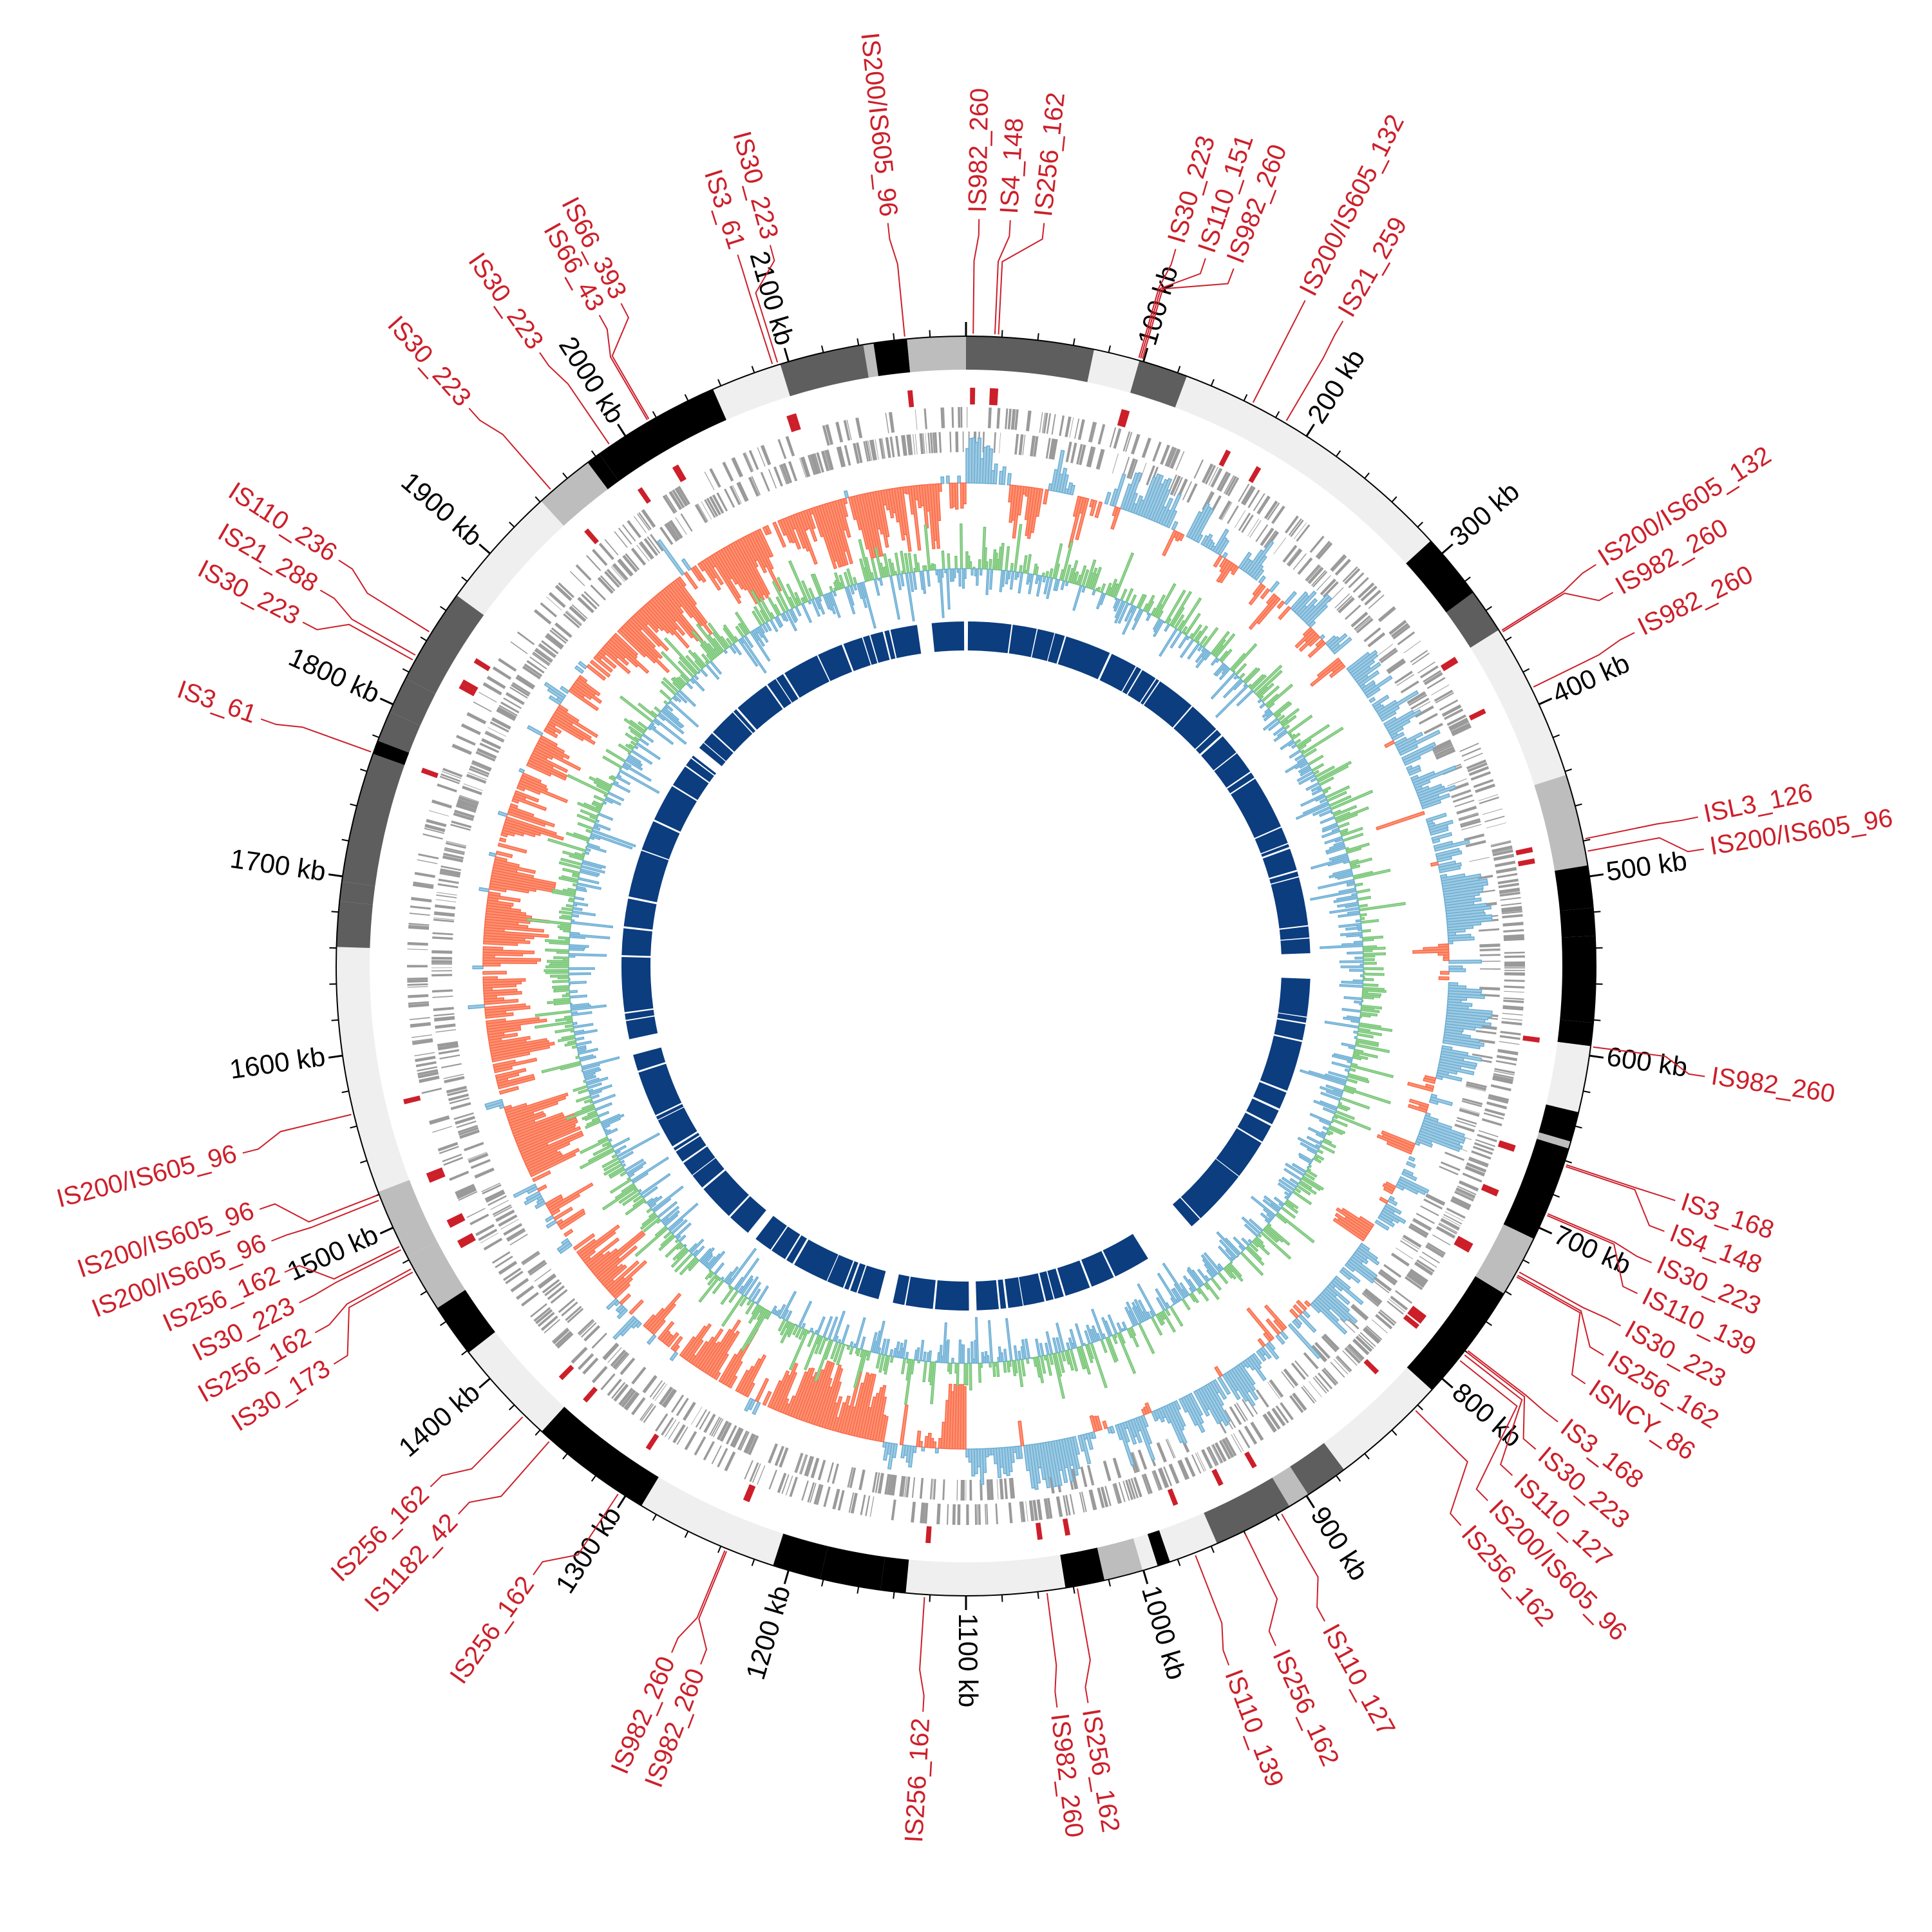 The image size is (1932, 1932). What do you see at coordinates (978, 151) in the screenshot?
I see `is-element-label: IS982_260` at bounding box center [978, 151].